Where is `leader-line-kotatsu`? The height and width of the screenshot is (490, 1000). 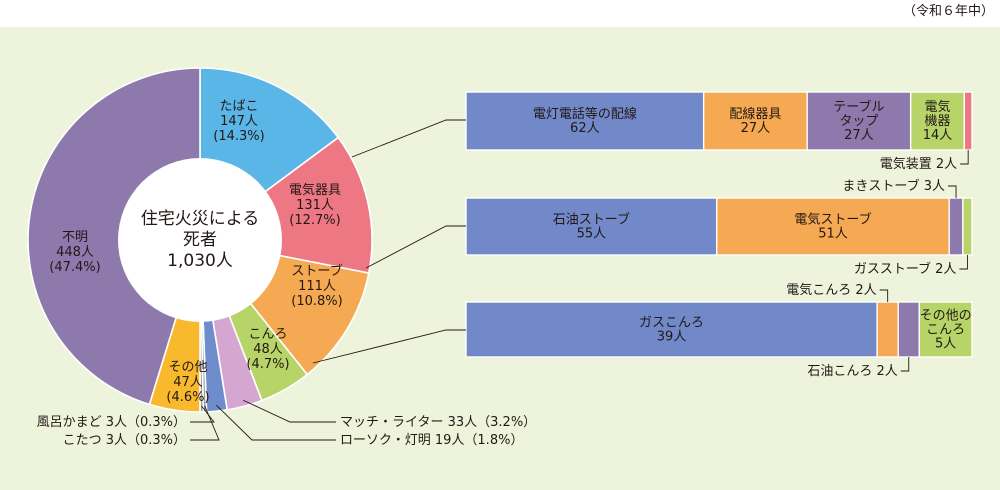
leader-line-kotatsu is located at coordinates (205, 423).